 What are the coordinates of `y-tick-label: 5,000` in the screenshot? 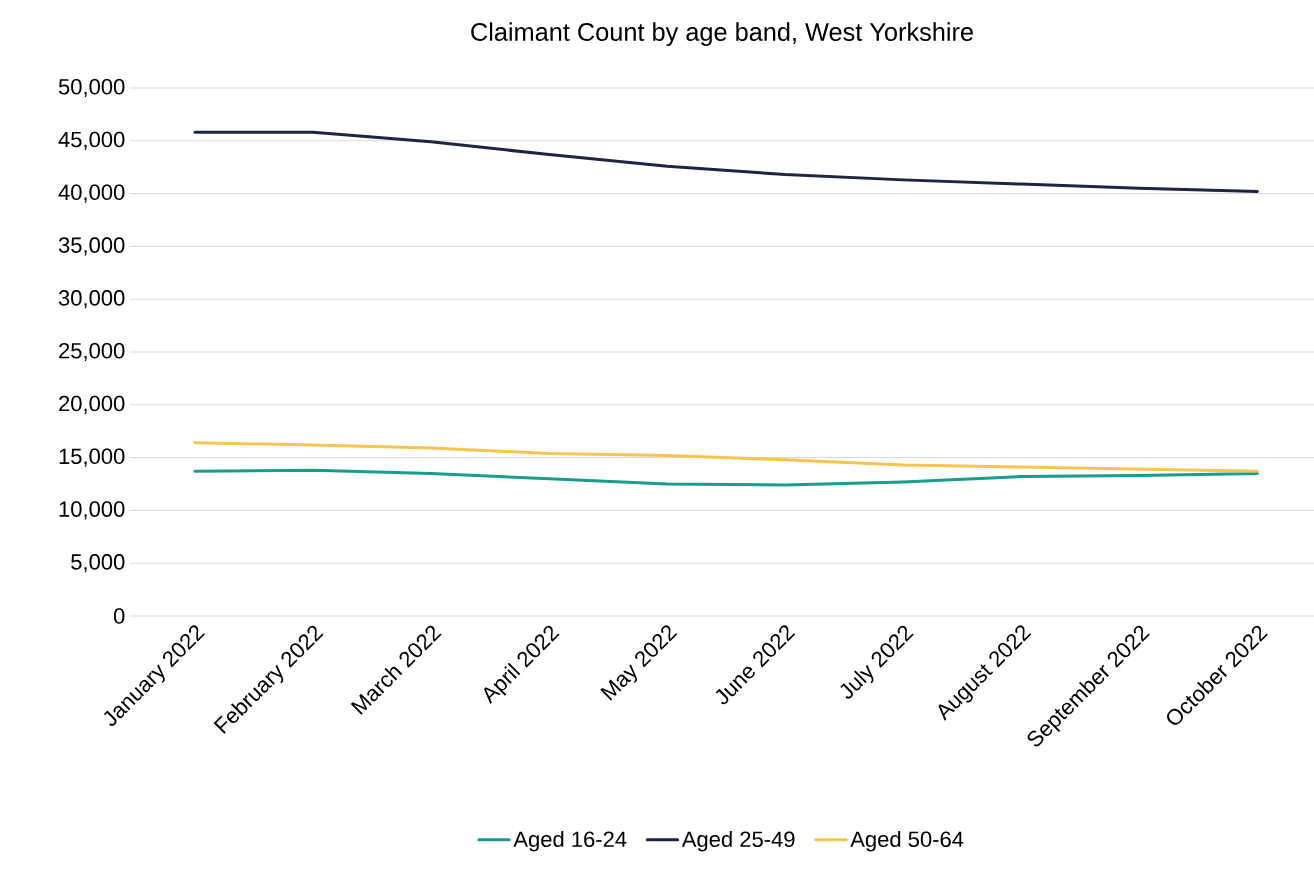 It's located at (98, 563).